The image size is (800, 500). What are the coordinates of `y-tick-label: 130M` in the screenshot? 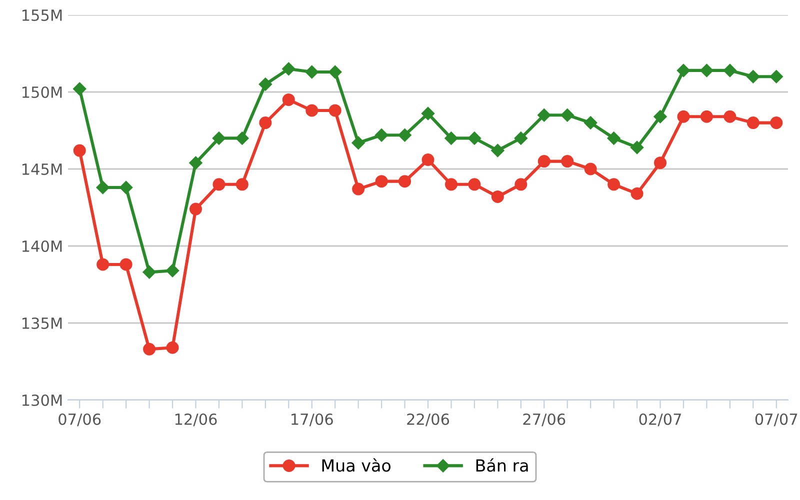 It's located at (42, 400).